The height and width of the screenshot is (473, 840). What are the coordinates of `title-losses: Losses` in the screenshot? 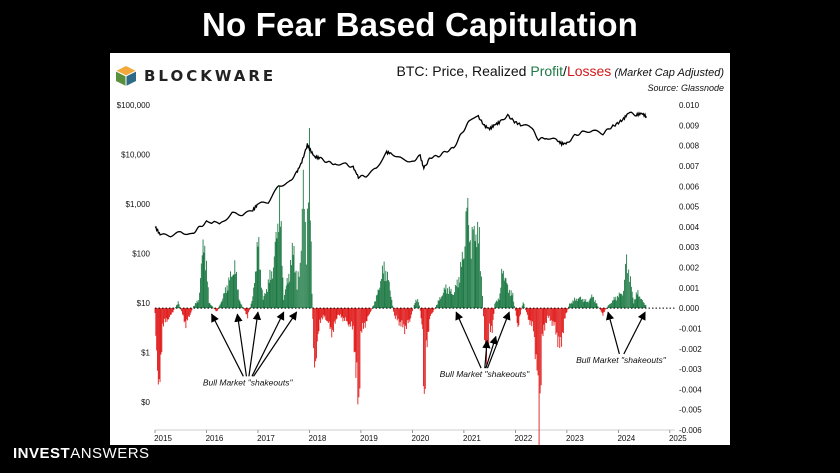 It's located at (589, 71).